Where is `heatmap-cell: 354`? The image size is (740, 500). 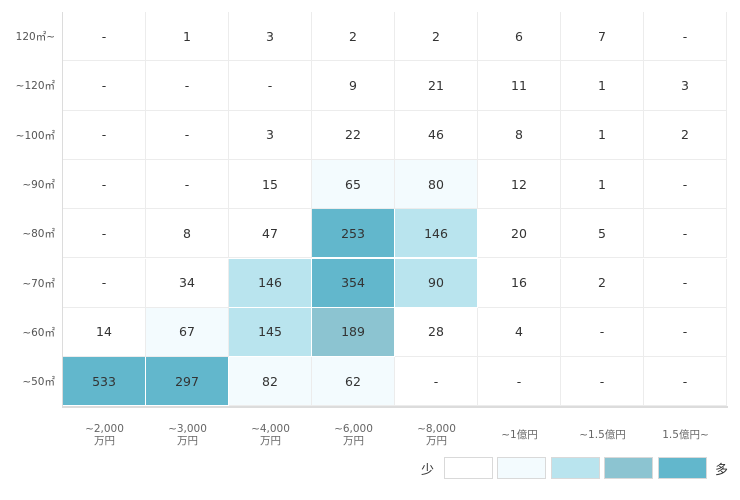 heatmap-cell: 354 is located at coordinates (353, 283).